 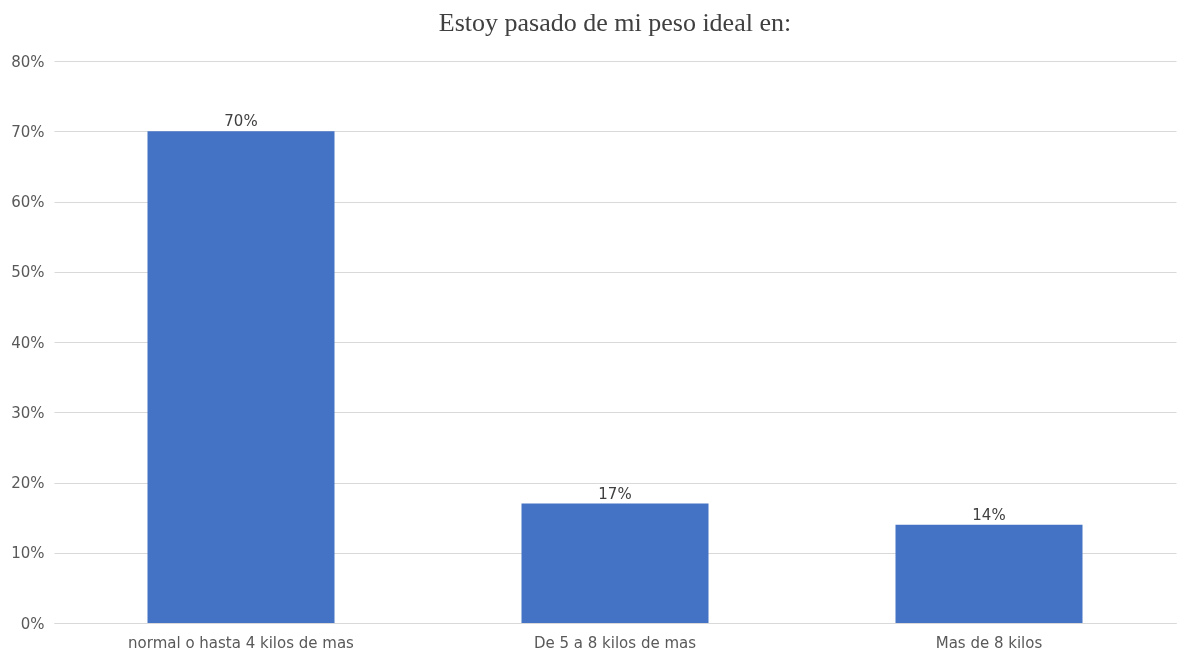 I want to click on x-tick-label: Mas de 8 kilos, so click(x=989, y=642).